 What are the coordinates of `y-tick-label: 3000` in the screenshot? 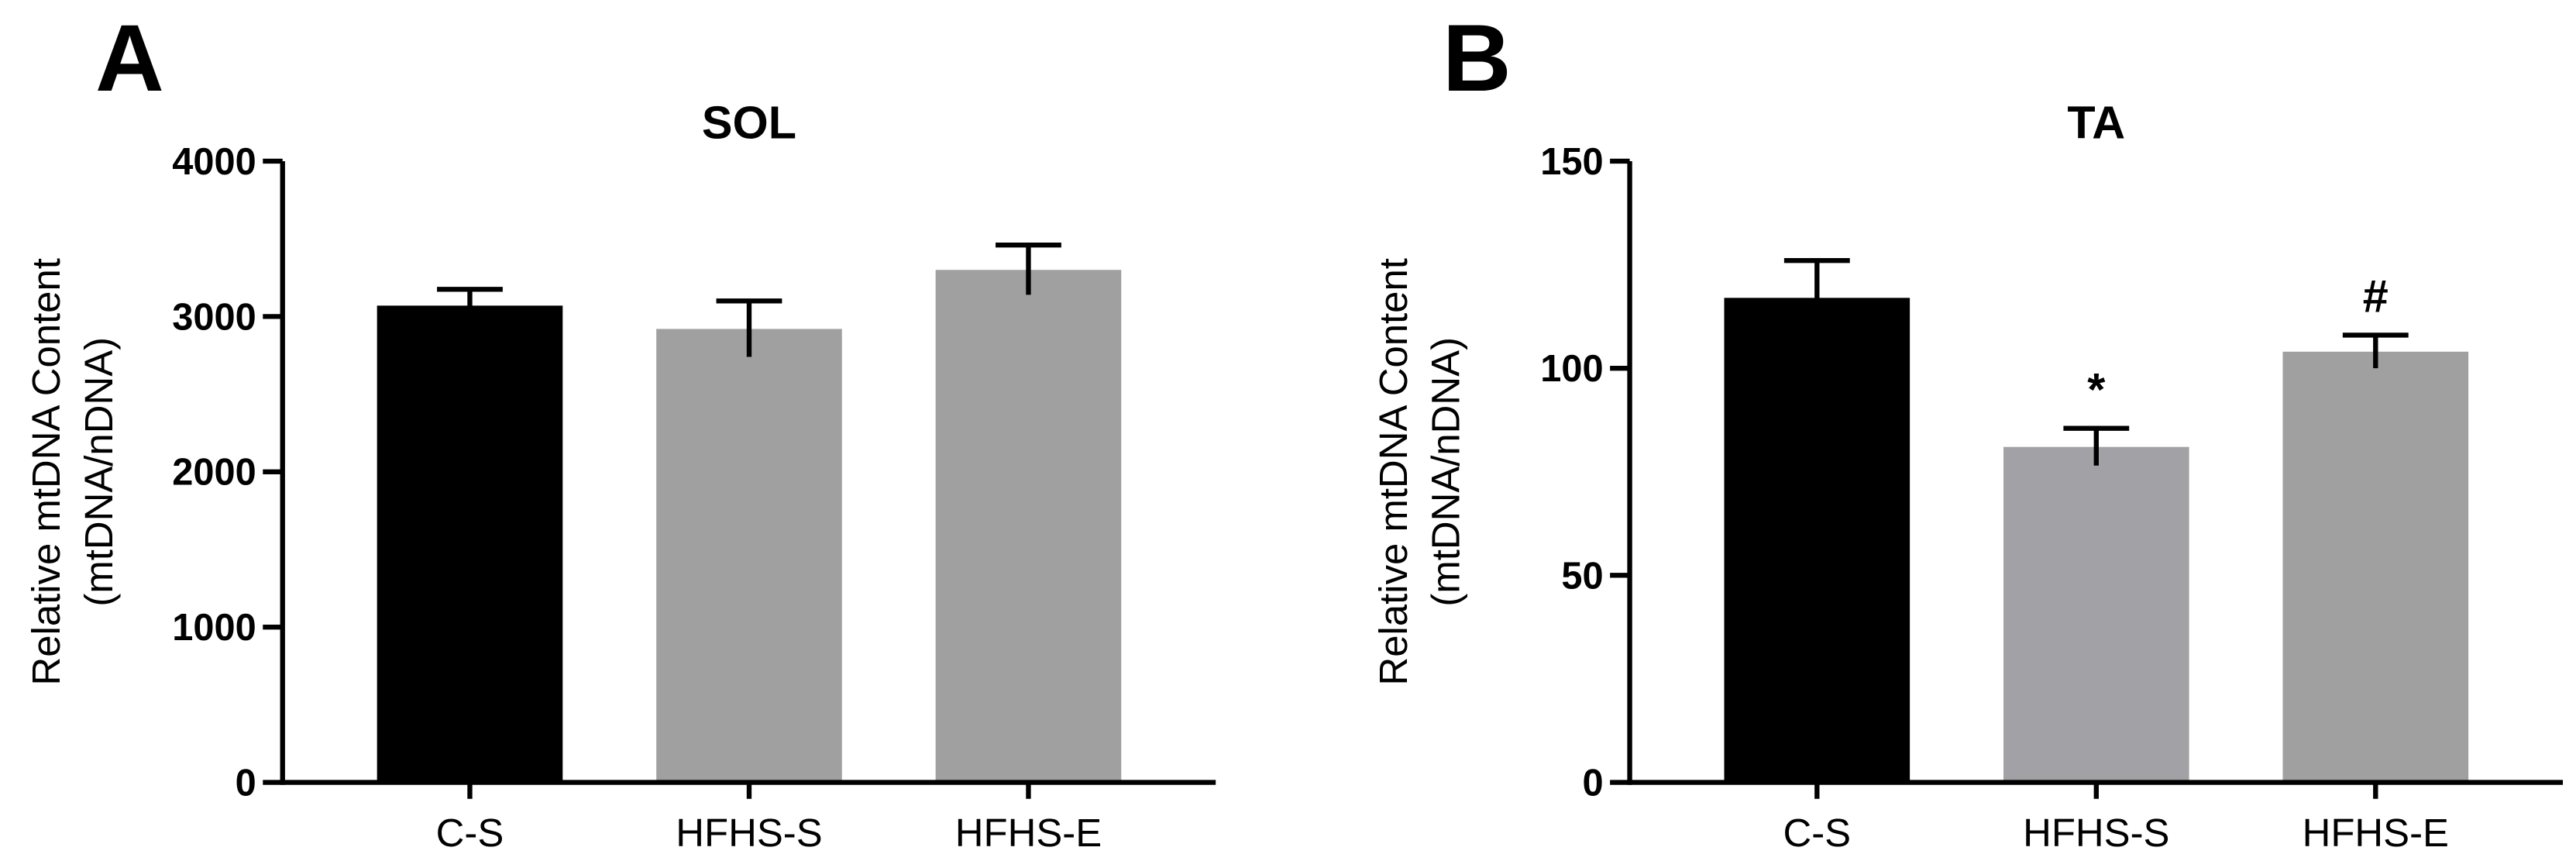 It's located at (214, 317).